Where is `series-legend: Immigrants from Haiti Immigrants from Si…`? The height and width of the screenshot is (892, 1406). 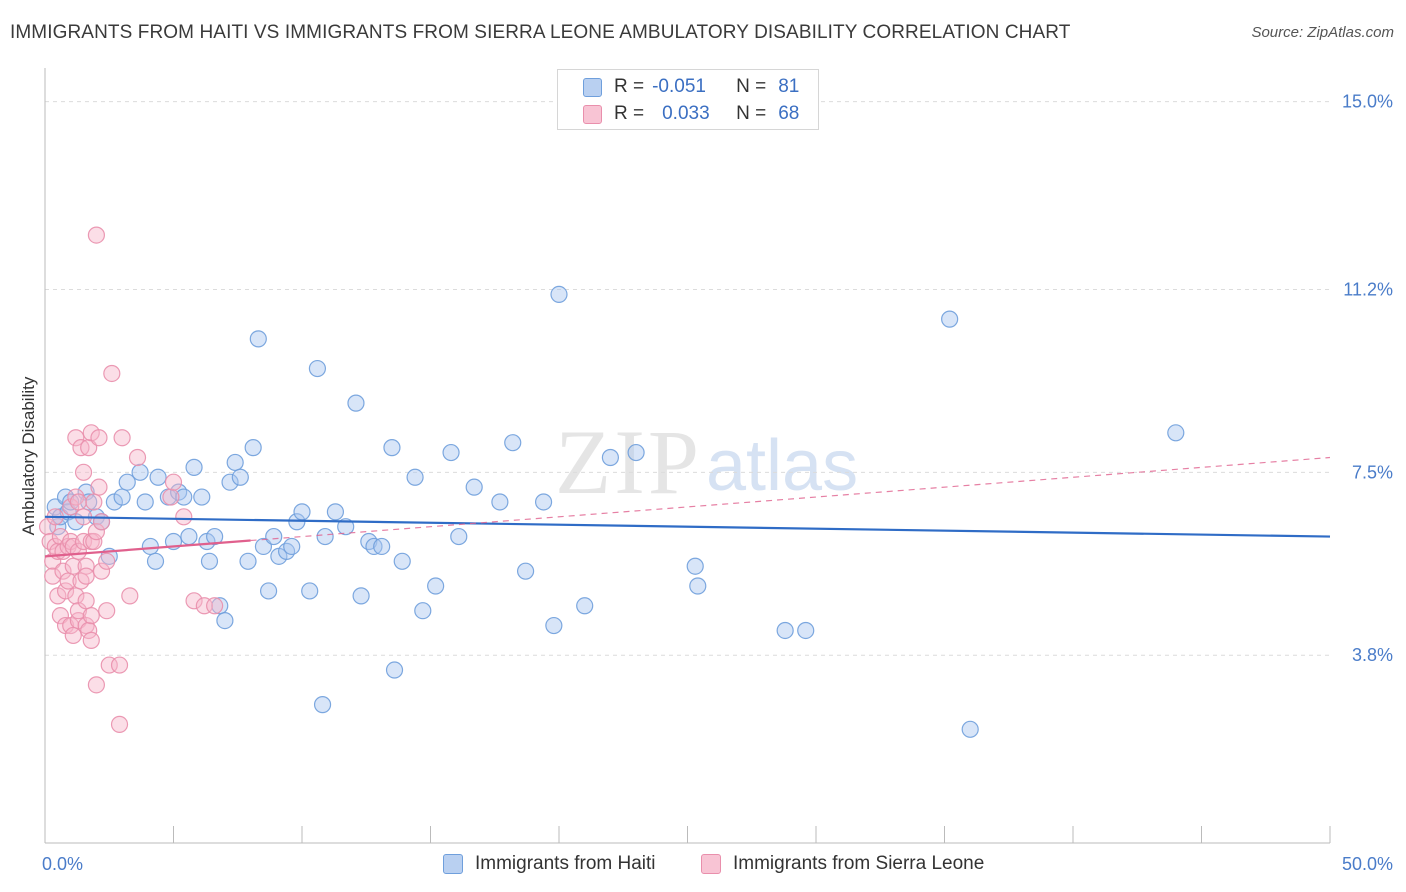 series-legend: Immigrants from Haiti Immigrants from Si… is located at coordinates (703, 864).